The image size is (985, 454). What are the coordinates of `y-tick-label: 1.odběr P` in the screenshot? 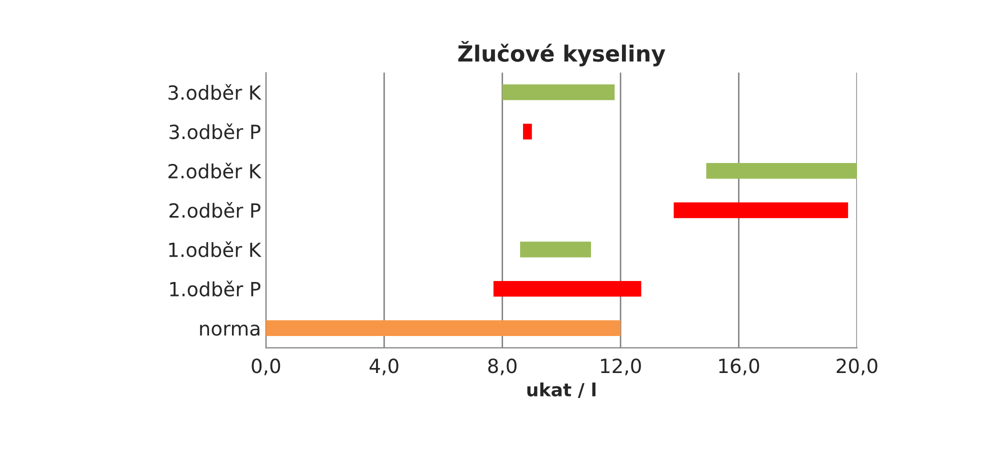 It's located at (215, 288).